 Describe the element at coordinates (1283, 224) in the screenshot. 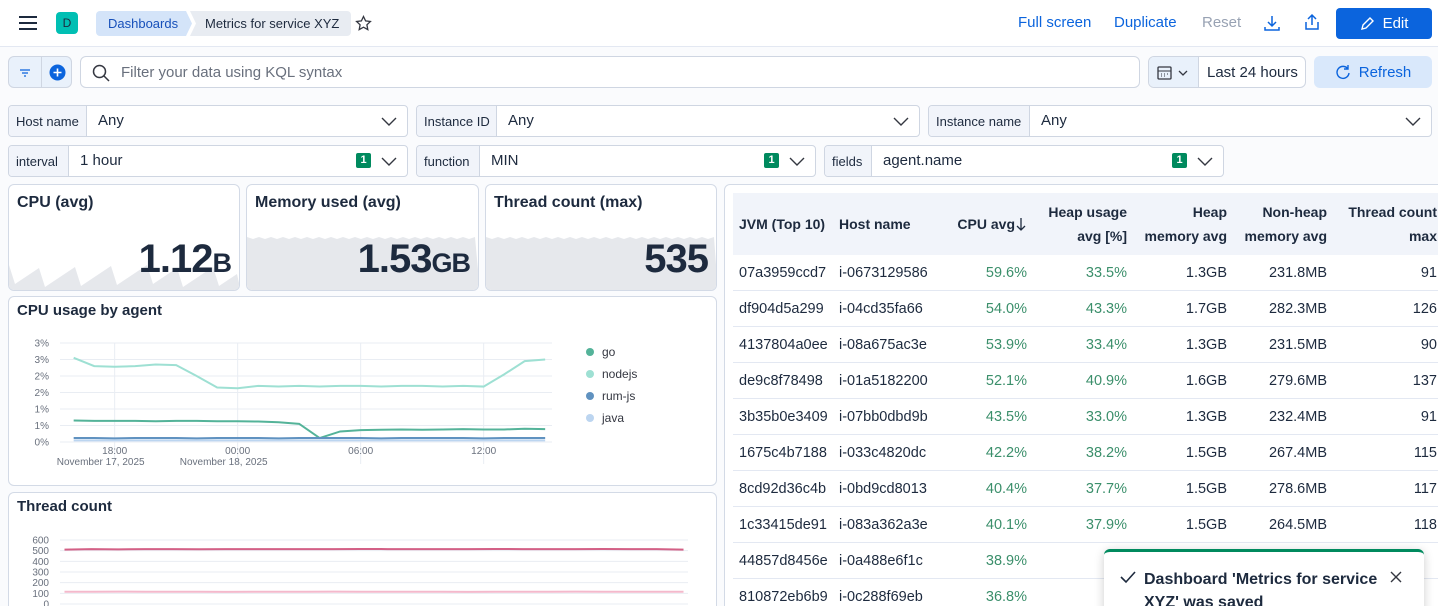

I see `column-header: Non-heap memory avg` at that location.